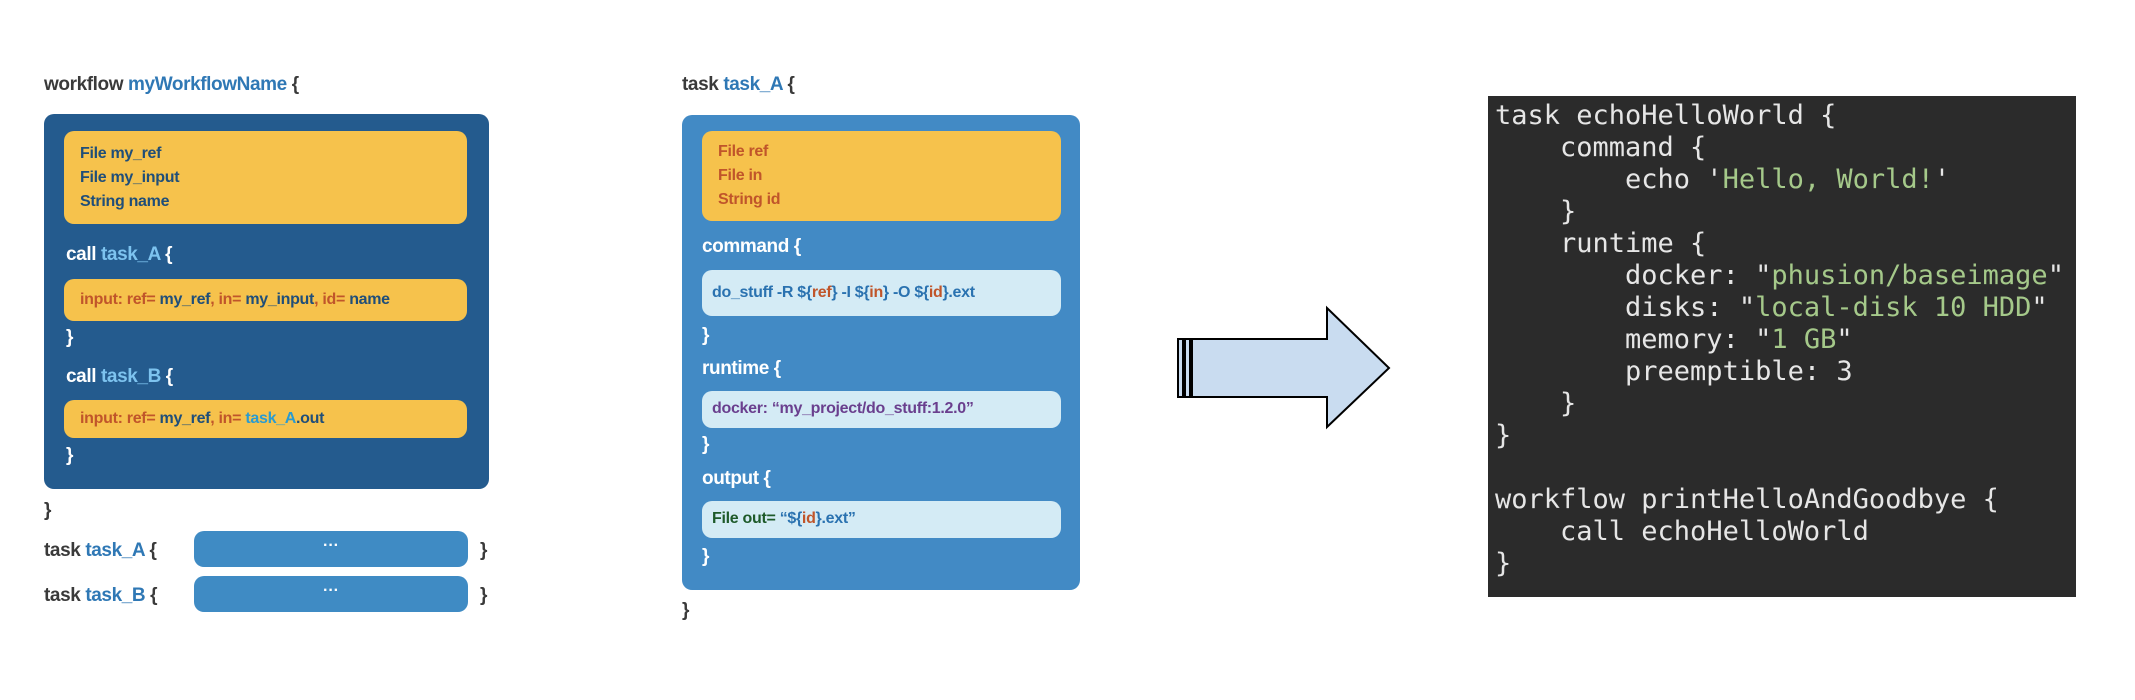 This screenshot has width=2135, height=700. What do you see at coordinates (881, 519) in the screenshot?
I see `output-box` at bounding box center [881, 519].